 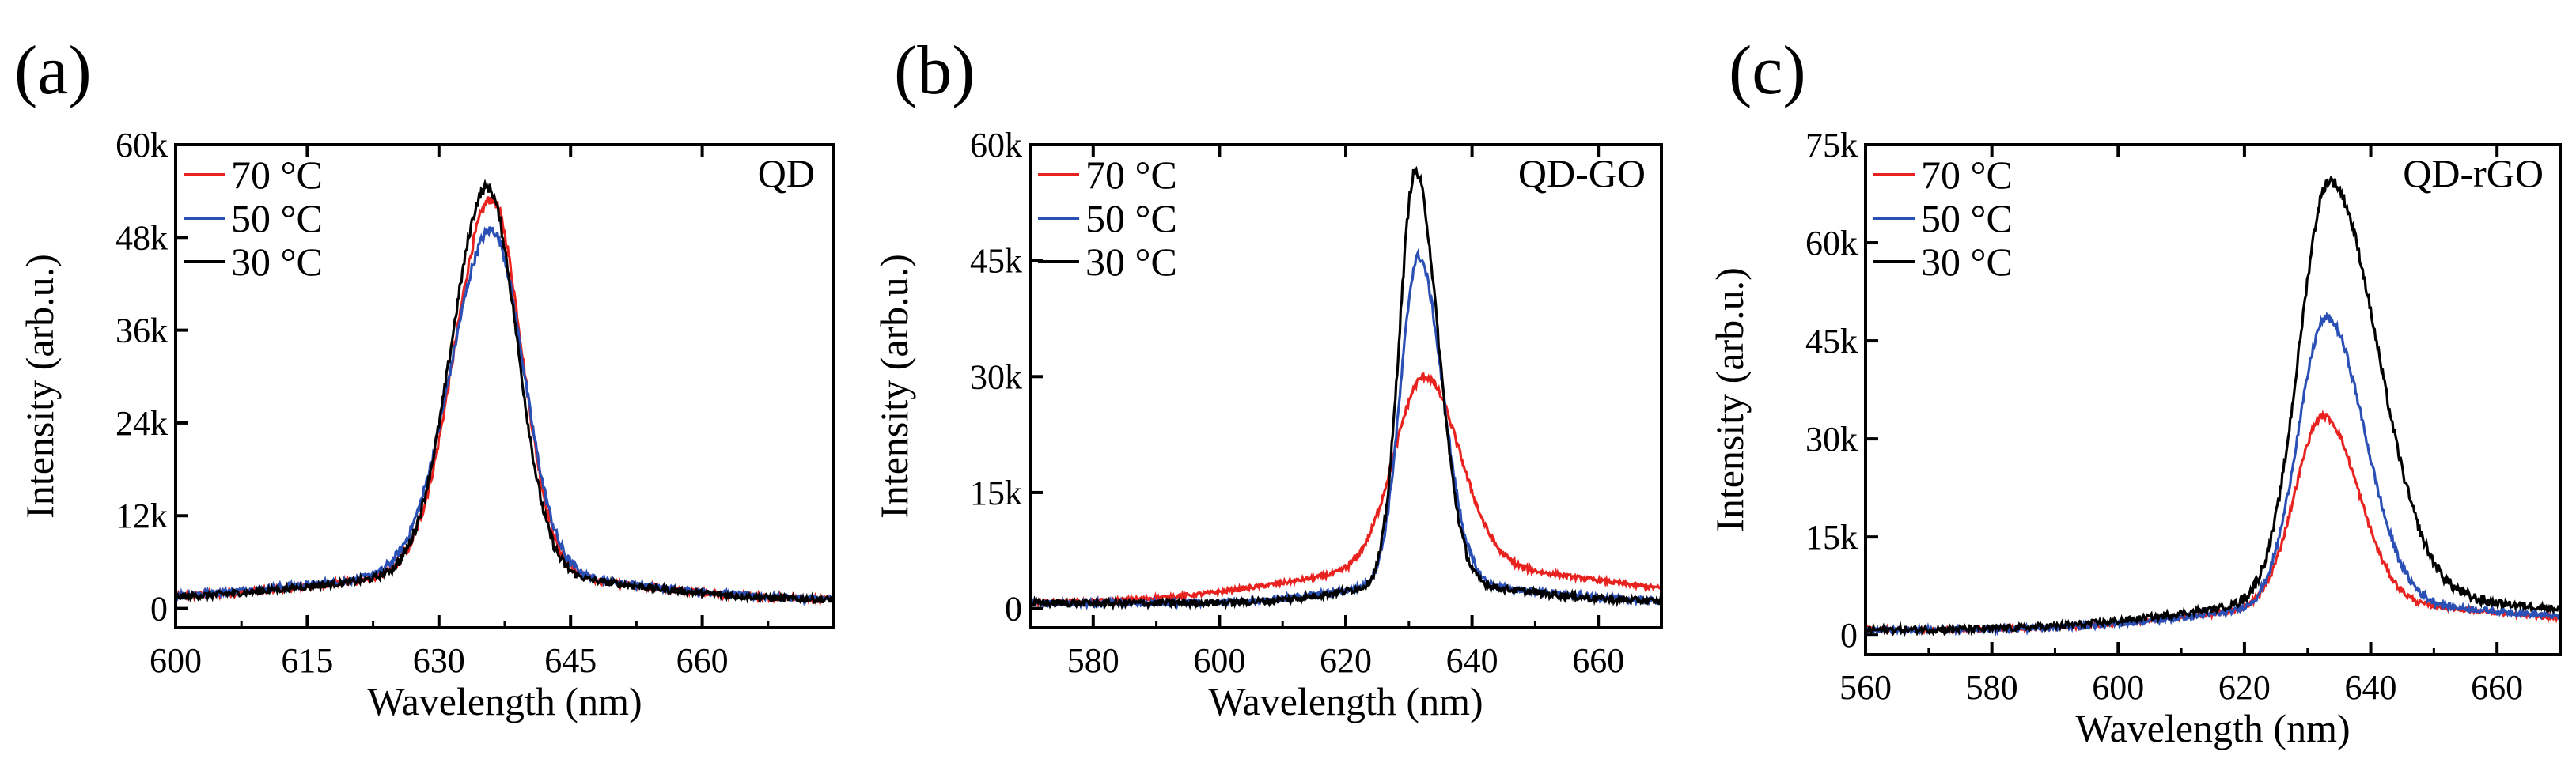 What do you see at coordinates (439, 660) in the screenshot?
I see `x-tick-label: 630` at bounding box center [439, 660].